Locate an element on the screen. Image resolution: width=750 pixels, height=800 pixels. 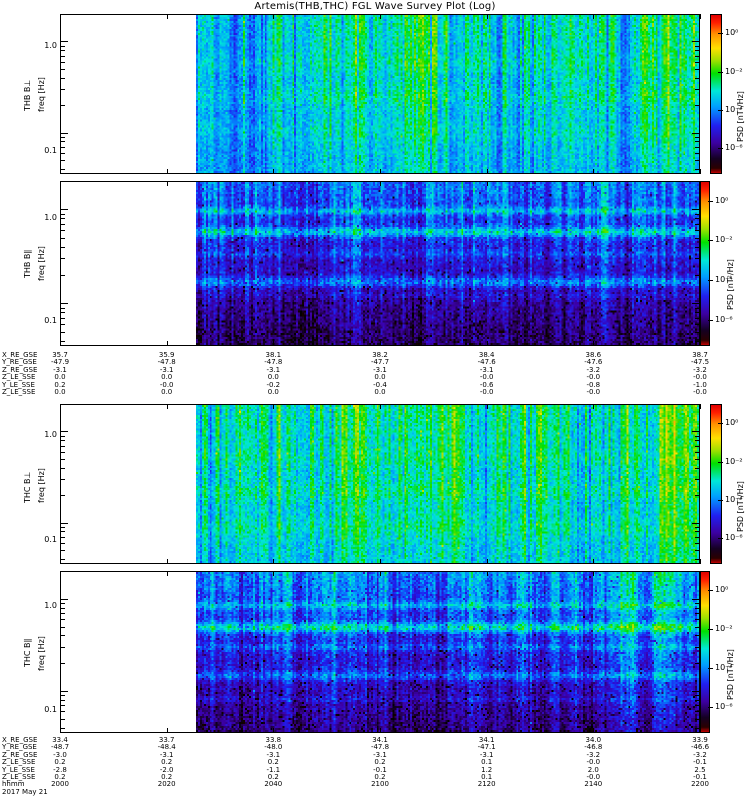
panel-thc-bperp-ytick-1: 1.0 is located at coordinates (50, 434).